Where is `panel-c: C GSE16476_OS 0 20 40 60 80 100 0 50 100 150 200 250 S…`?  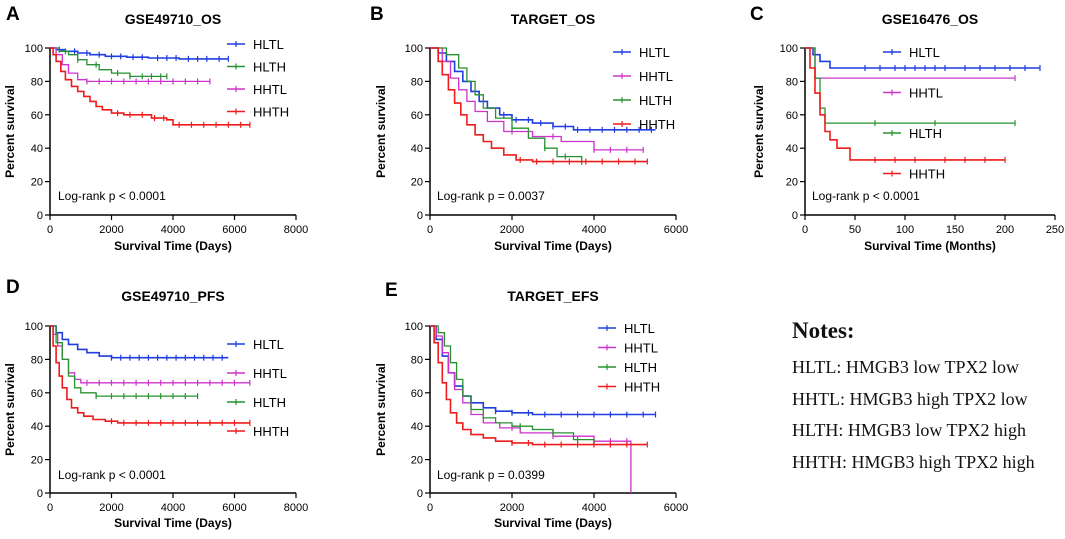 panel-c: C GSE16476_OS 0 20 40 60 80 100 0 50 100 150 200 250 S… is located at coordinates (907, 128).